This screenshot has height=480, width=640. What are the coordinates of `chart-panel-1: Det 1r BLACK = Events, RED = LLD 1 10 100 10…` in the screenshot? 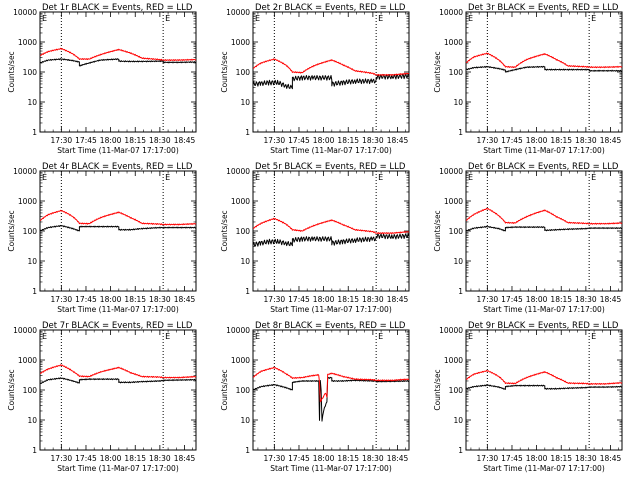 It's located at (102, 79).